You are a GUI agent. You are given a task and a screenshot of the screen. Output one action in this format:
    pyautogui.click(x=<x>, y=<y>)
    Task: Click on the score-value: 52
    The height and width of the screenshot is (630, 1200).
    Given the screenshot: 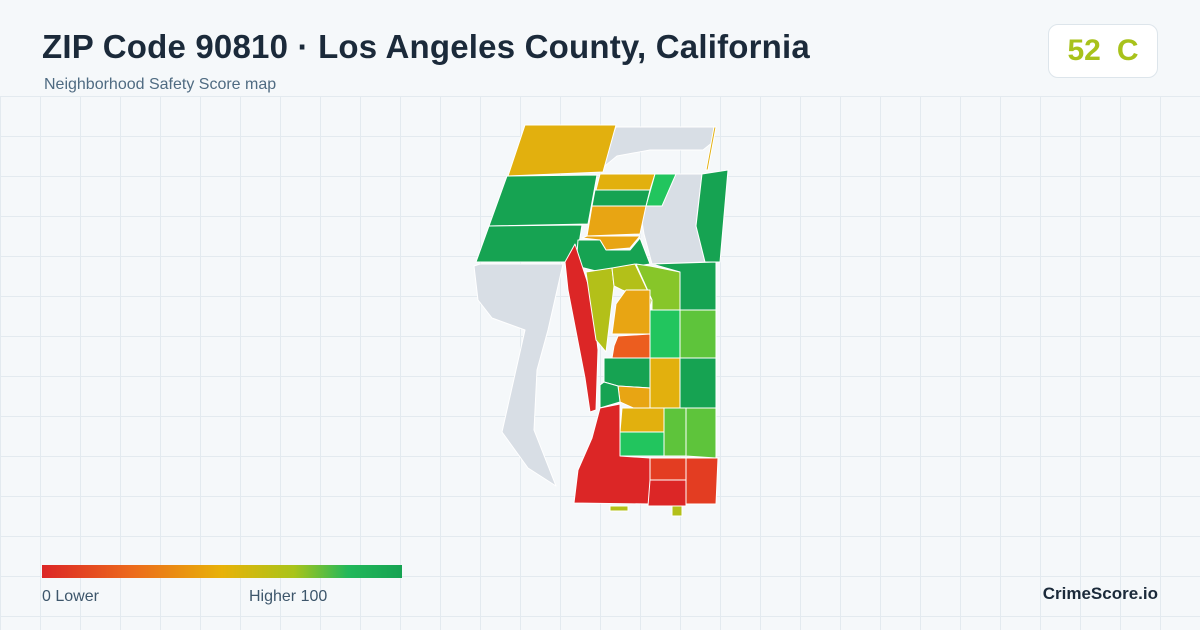 What is the action you would take?
    pyautogui.click(x=1084, y=50)
    